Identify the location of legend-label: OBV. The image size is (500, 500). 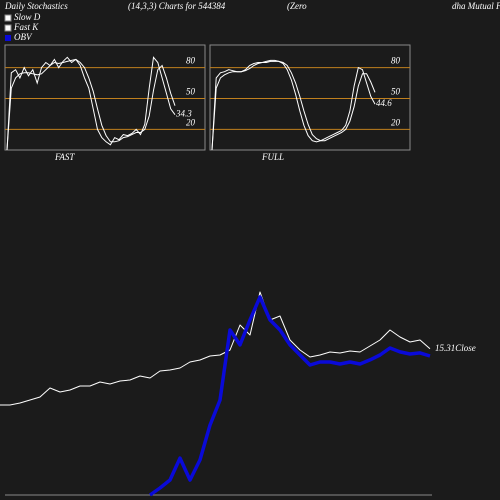
(23, 37).